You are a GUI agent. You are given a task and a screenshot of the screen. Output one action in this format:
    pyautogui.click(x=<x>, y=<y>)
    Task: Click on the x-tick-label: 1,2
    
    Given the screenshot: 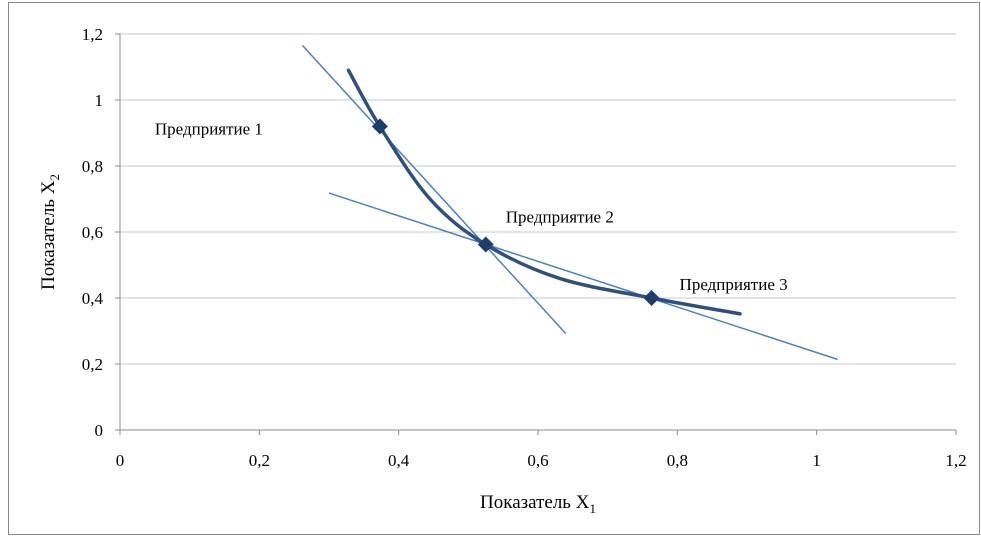 What is the action you would take?
    pyautogui.click(x=955, y=460)
    